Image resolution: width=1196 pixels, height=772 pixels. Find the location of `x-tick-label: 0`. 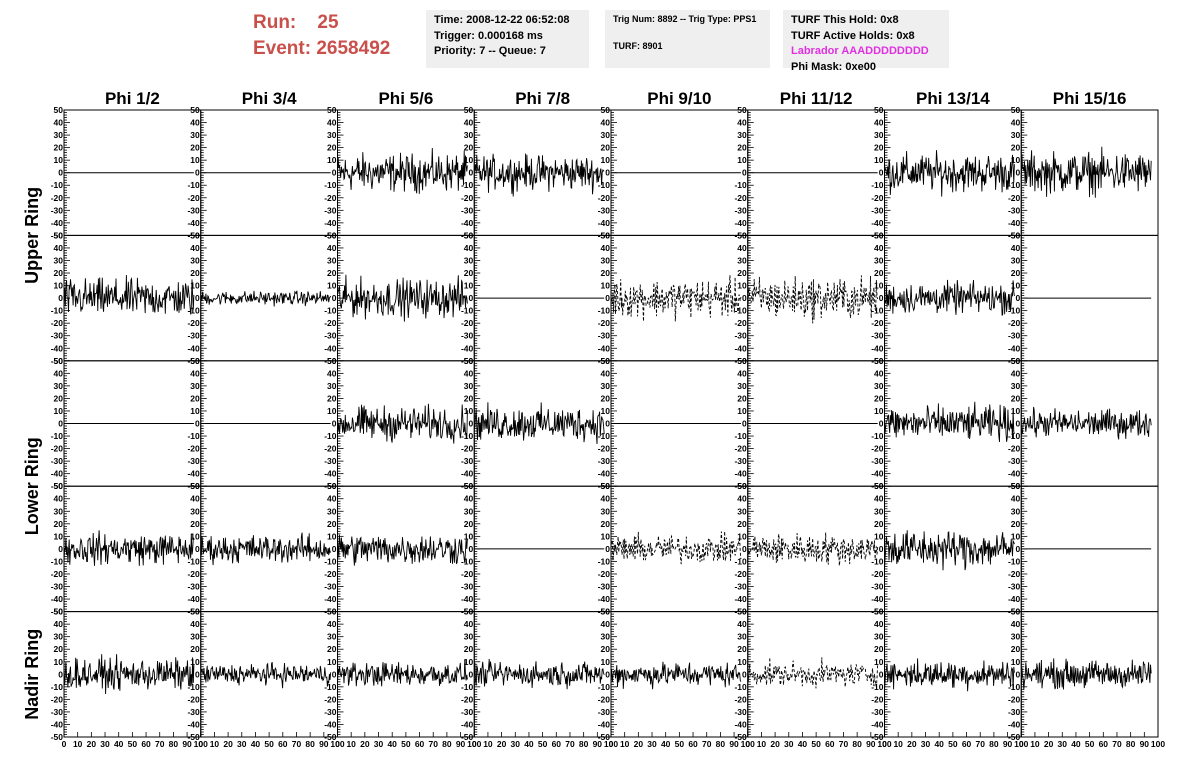

x-tick-label: 0 is located at coordinates (474, 744).